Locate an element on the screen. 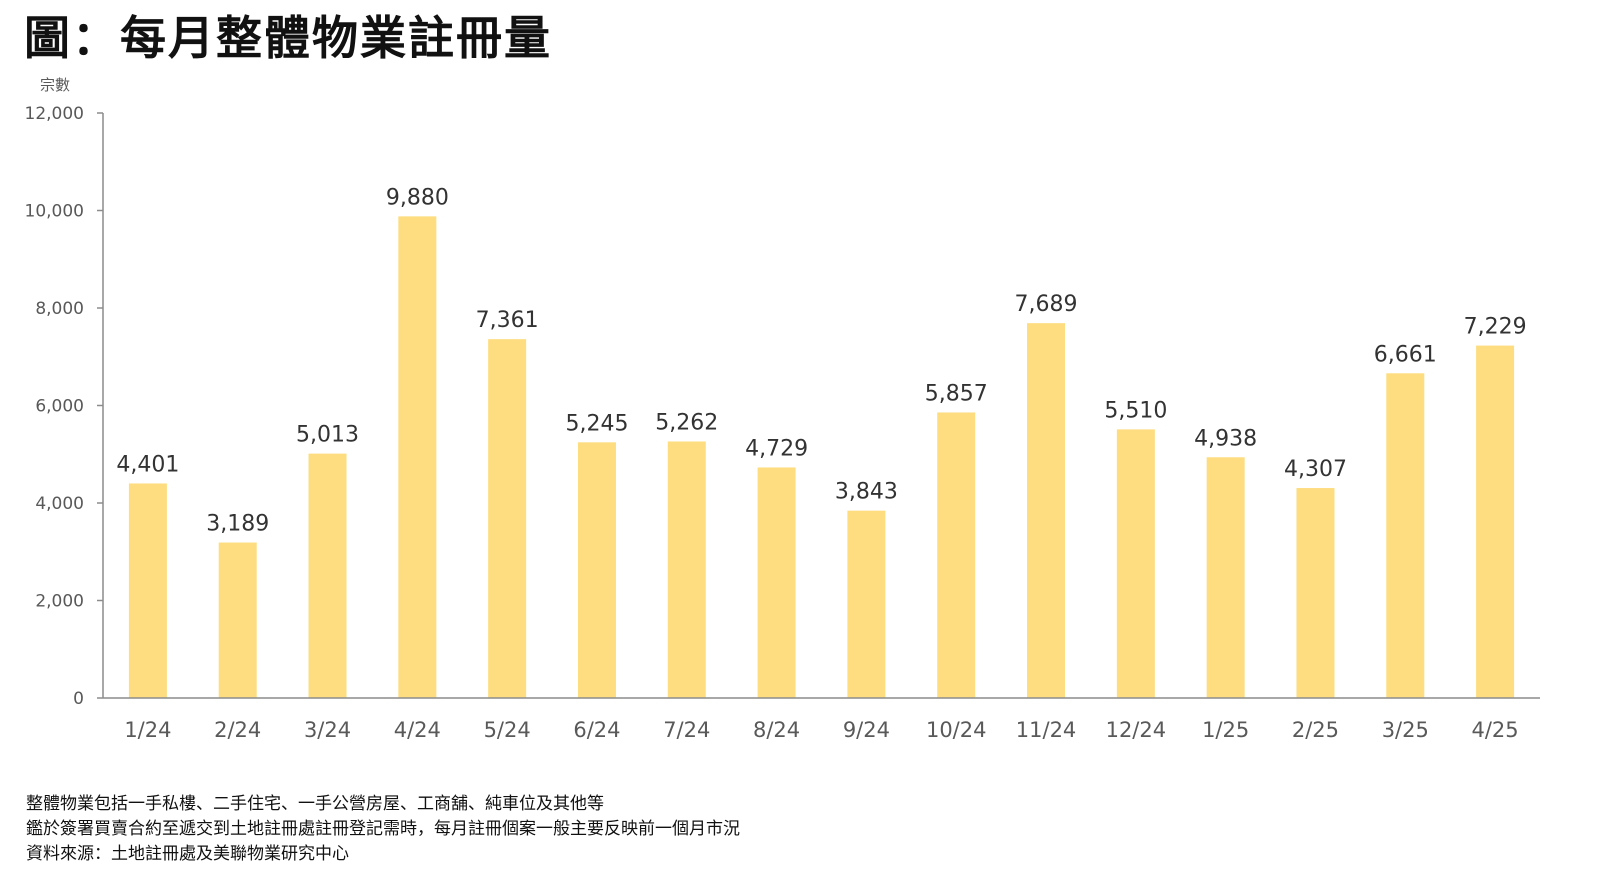  bar-value-label: 7,229 is located at coordinates (1495, 327).